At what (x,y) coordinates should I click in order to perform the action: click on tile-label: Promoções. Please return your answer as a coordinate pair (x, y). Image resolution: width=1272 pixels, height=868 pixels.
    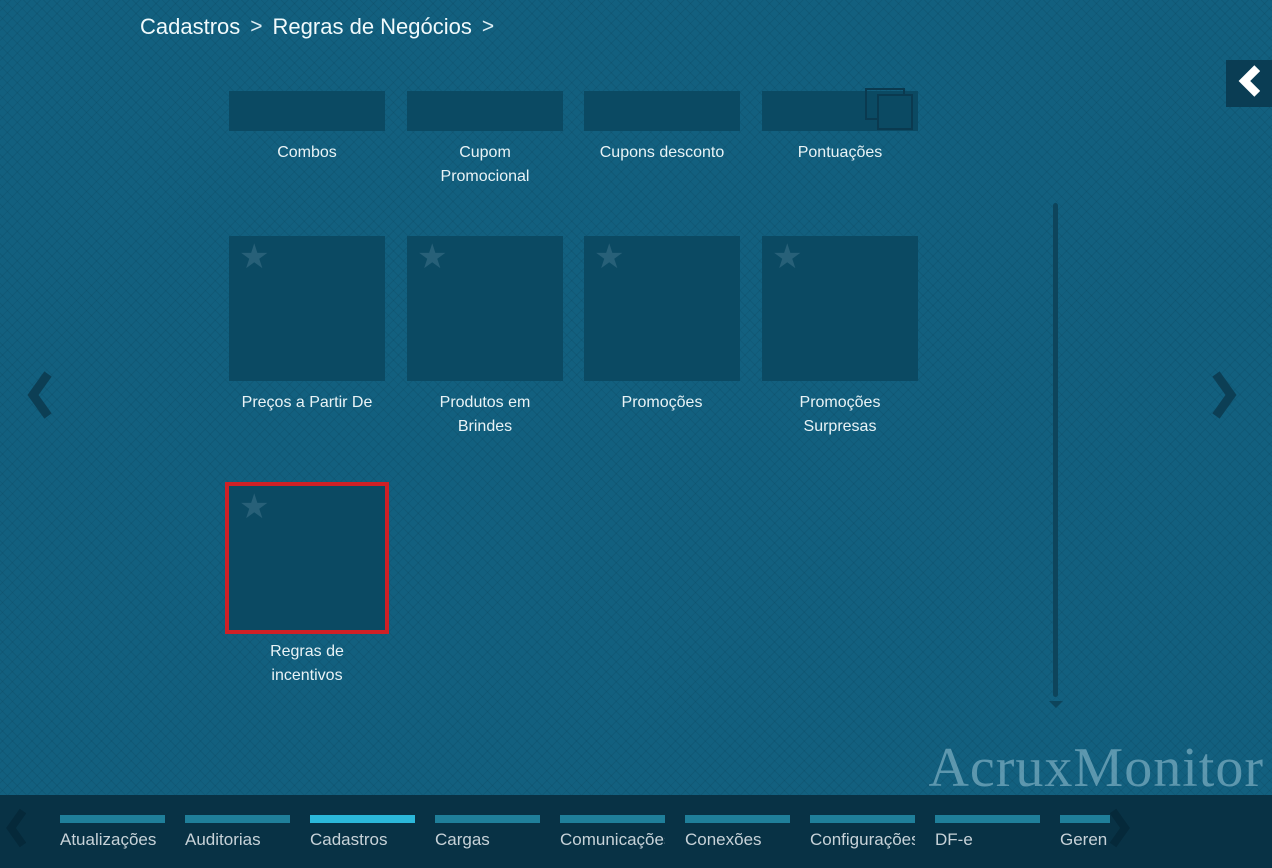
    Looking at the image, I should click on (662, 402).